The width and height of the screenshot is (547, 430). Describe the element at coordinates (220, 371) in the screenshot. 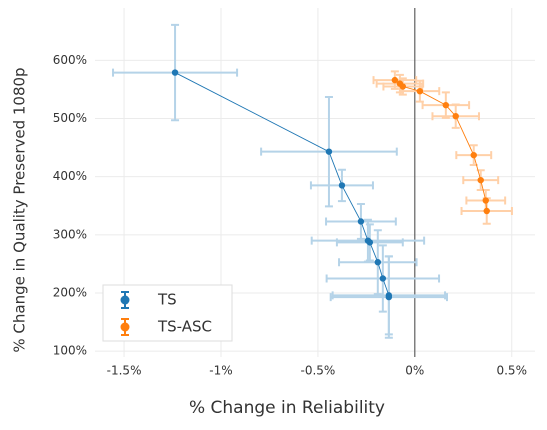

I see `x-tick-label: -1%` at that location.